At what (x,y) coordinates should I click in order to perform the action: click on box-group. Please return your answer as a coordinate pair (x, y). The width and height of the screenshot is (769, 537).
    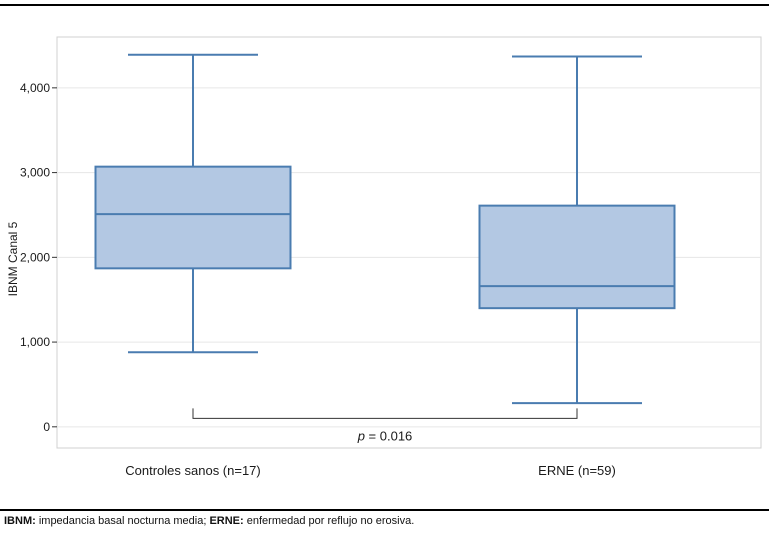
    Looking at the image, I should click on (193, 203).